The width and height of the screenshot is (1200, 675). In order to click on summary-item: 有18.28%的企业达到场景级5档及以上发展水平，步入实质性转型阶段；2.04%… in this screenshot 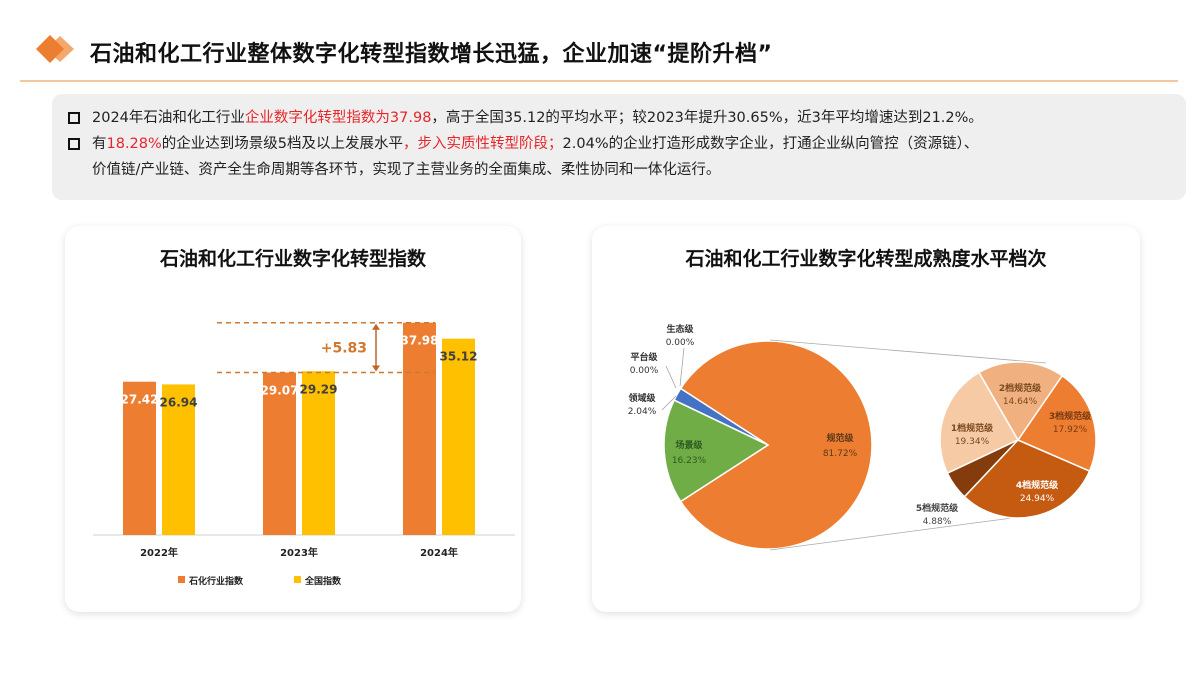, I will do `click(619, 144)`.